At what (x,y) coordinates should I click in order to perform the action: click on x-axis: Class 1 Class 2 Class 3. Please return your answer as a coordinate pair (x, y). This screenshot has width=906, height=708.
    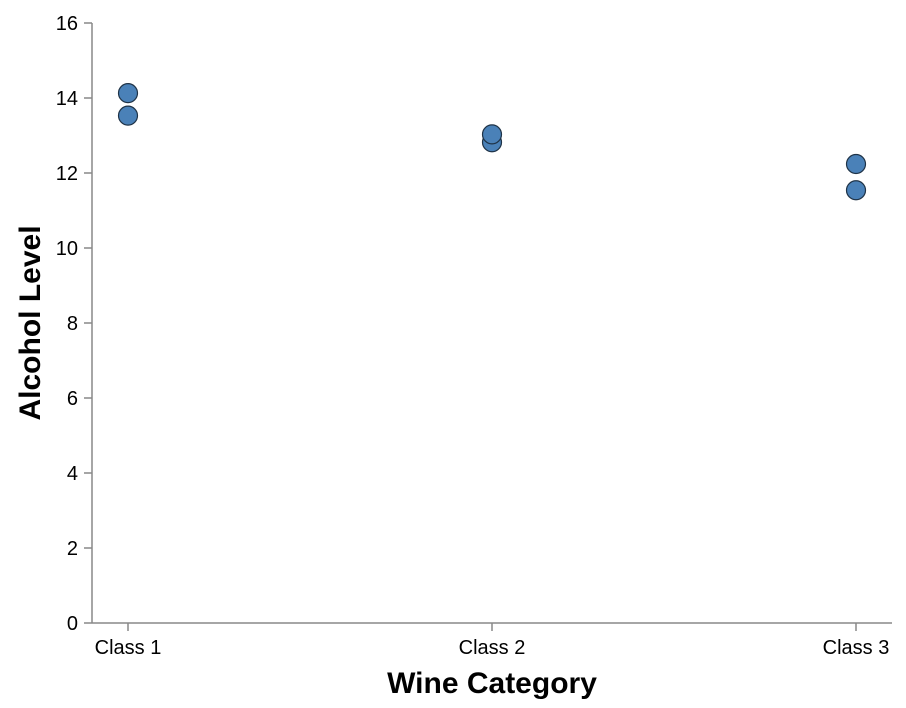
    Looking at the image, I should click on (492, 640).